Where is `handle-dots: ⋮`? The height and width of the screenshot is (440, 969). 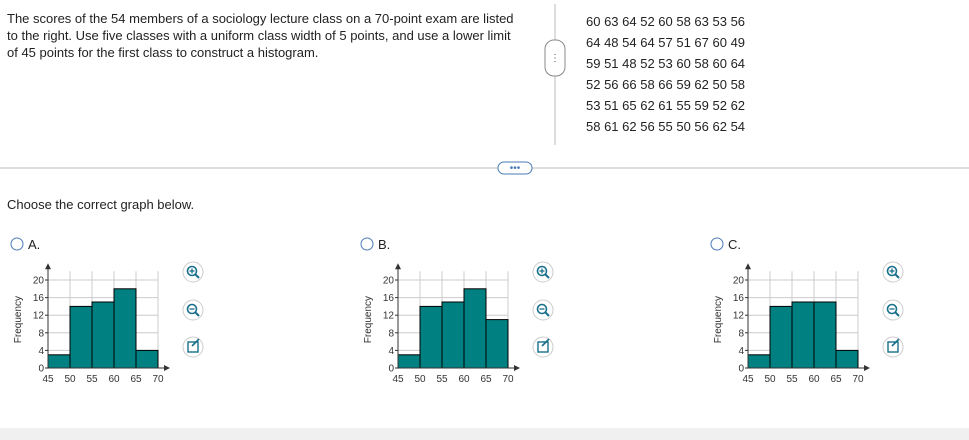 handle-dots: ⋮ is located at coordinates (555, 58).